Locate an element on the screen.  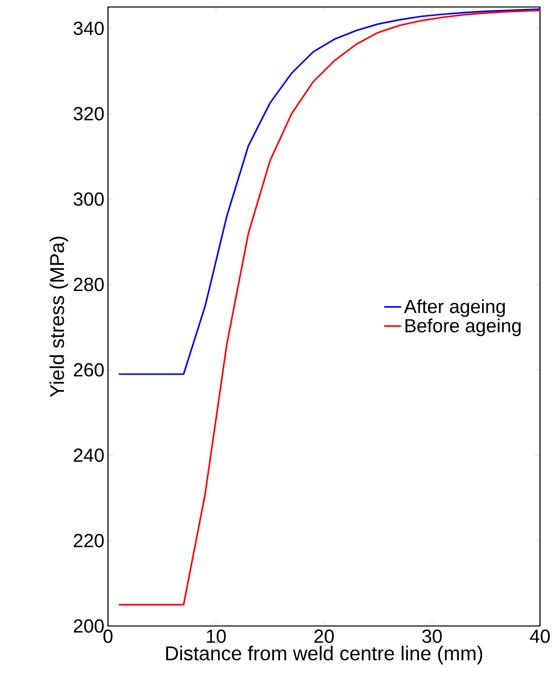
legend-label: Before ageing is located at coordinates (463, 327).